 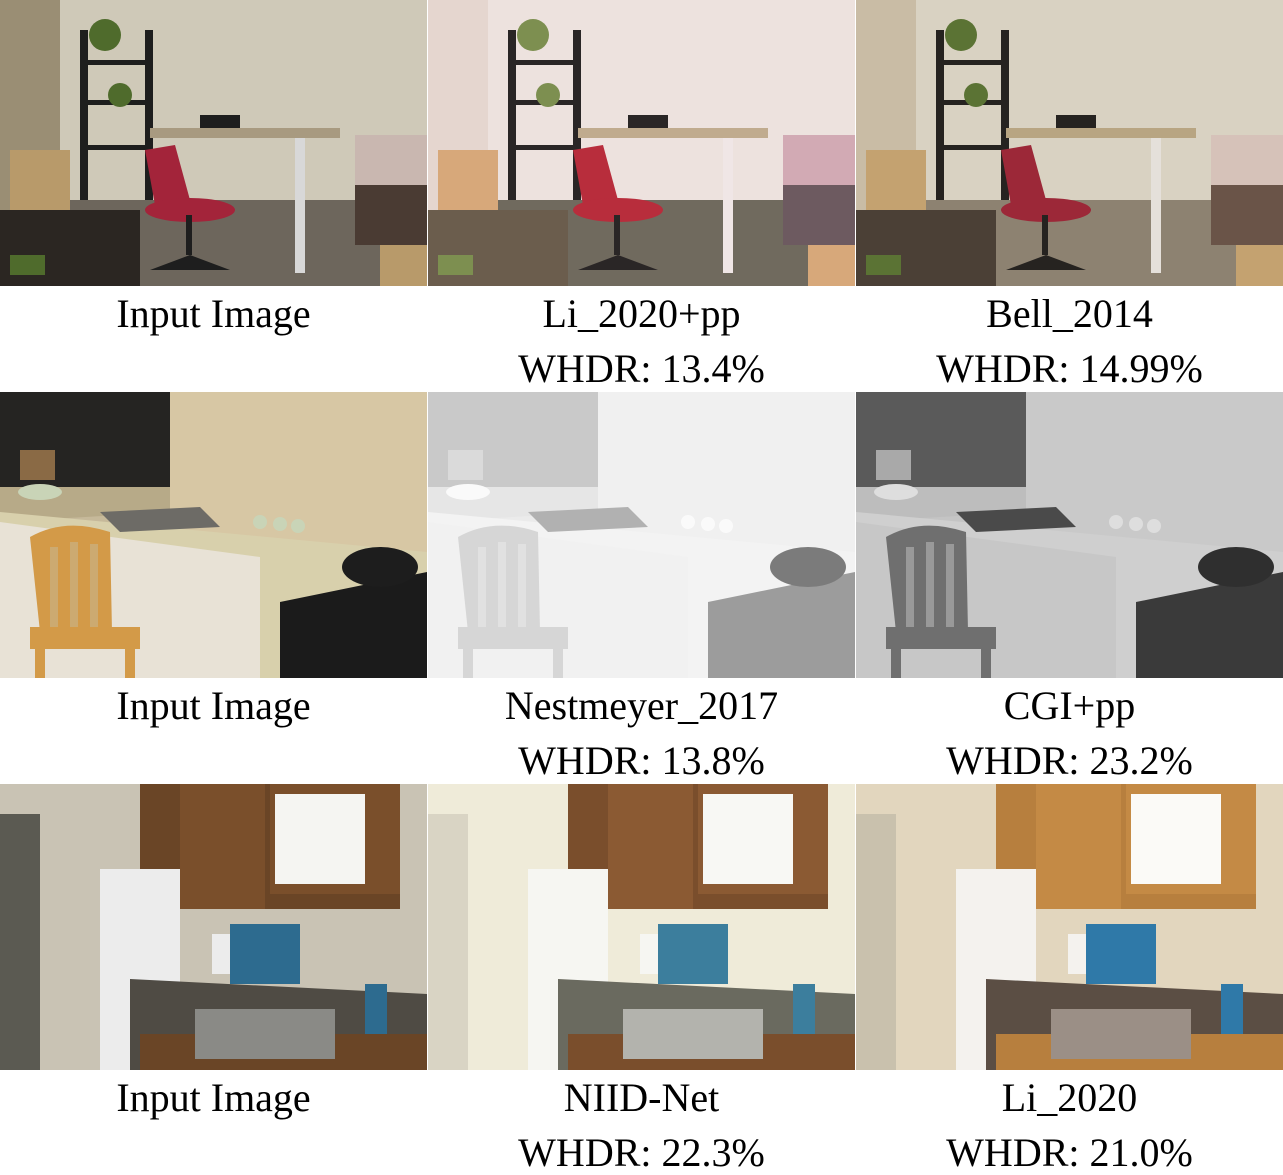 I want to click on method-label: Li_2020+pp, so click(x=641, y=313).